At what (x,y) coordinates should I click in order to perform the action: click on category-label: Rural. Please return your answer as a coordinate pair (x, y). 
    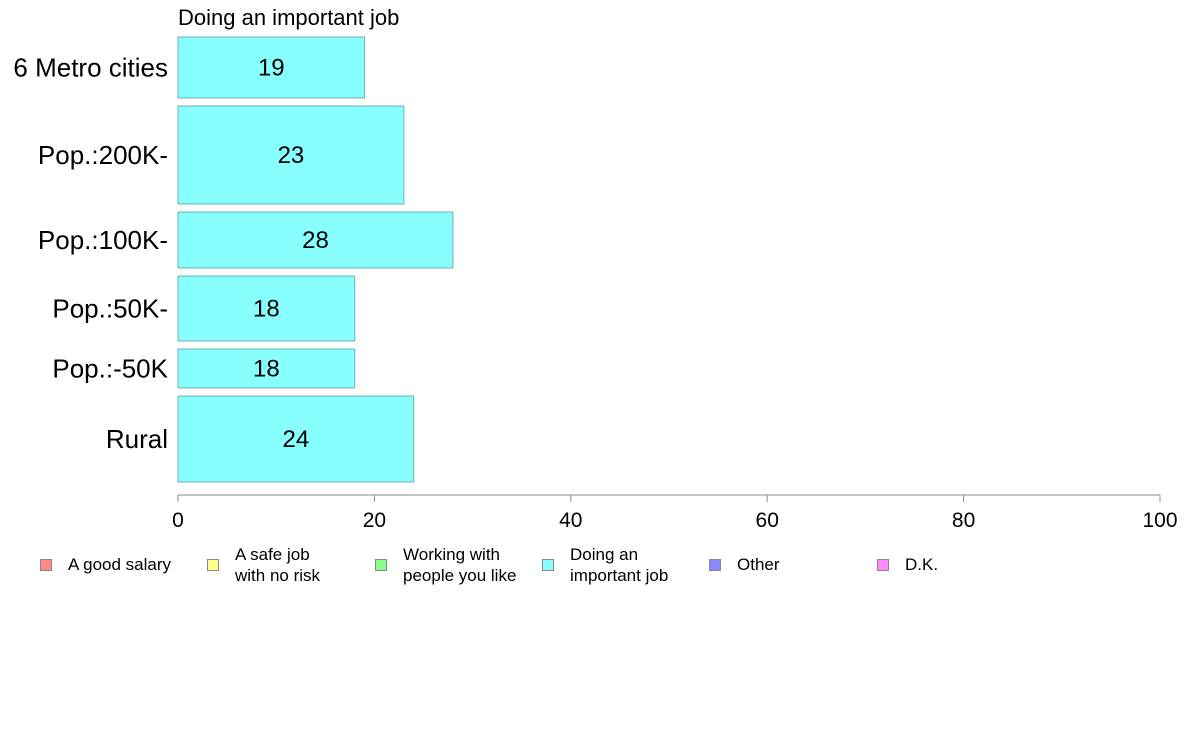
    Looking at the image, I should click on (137, 439).